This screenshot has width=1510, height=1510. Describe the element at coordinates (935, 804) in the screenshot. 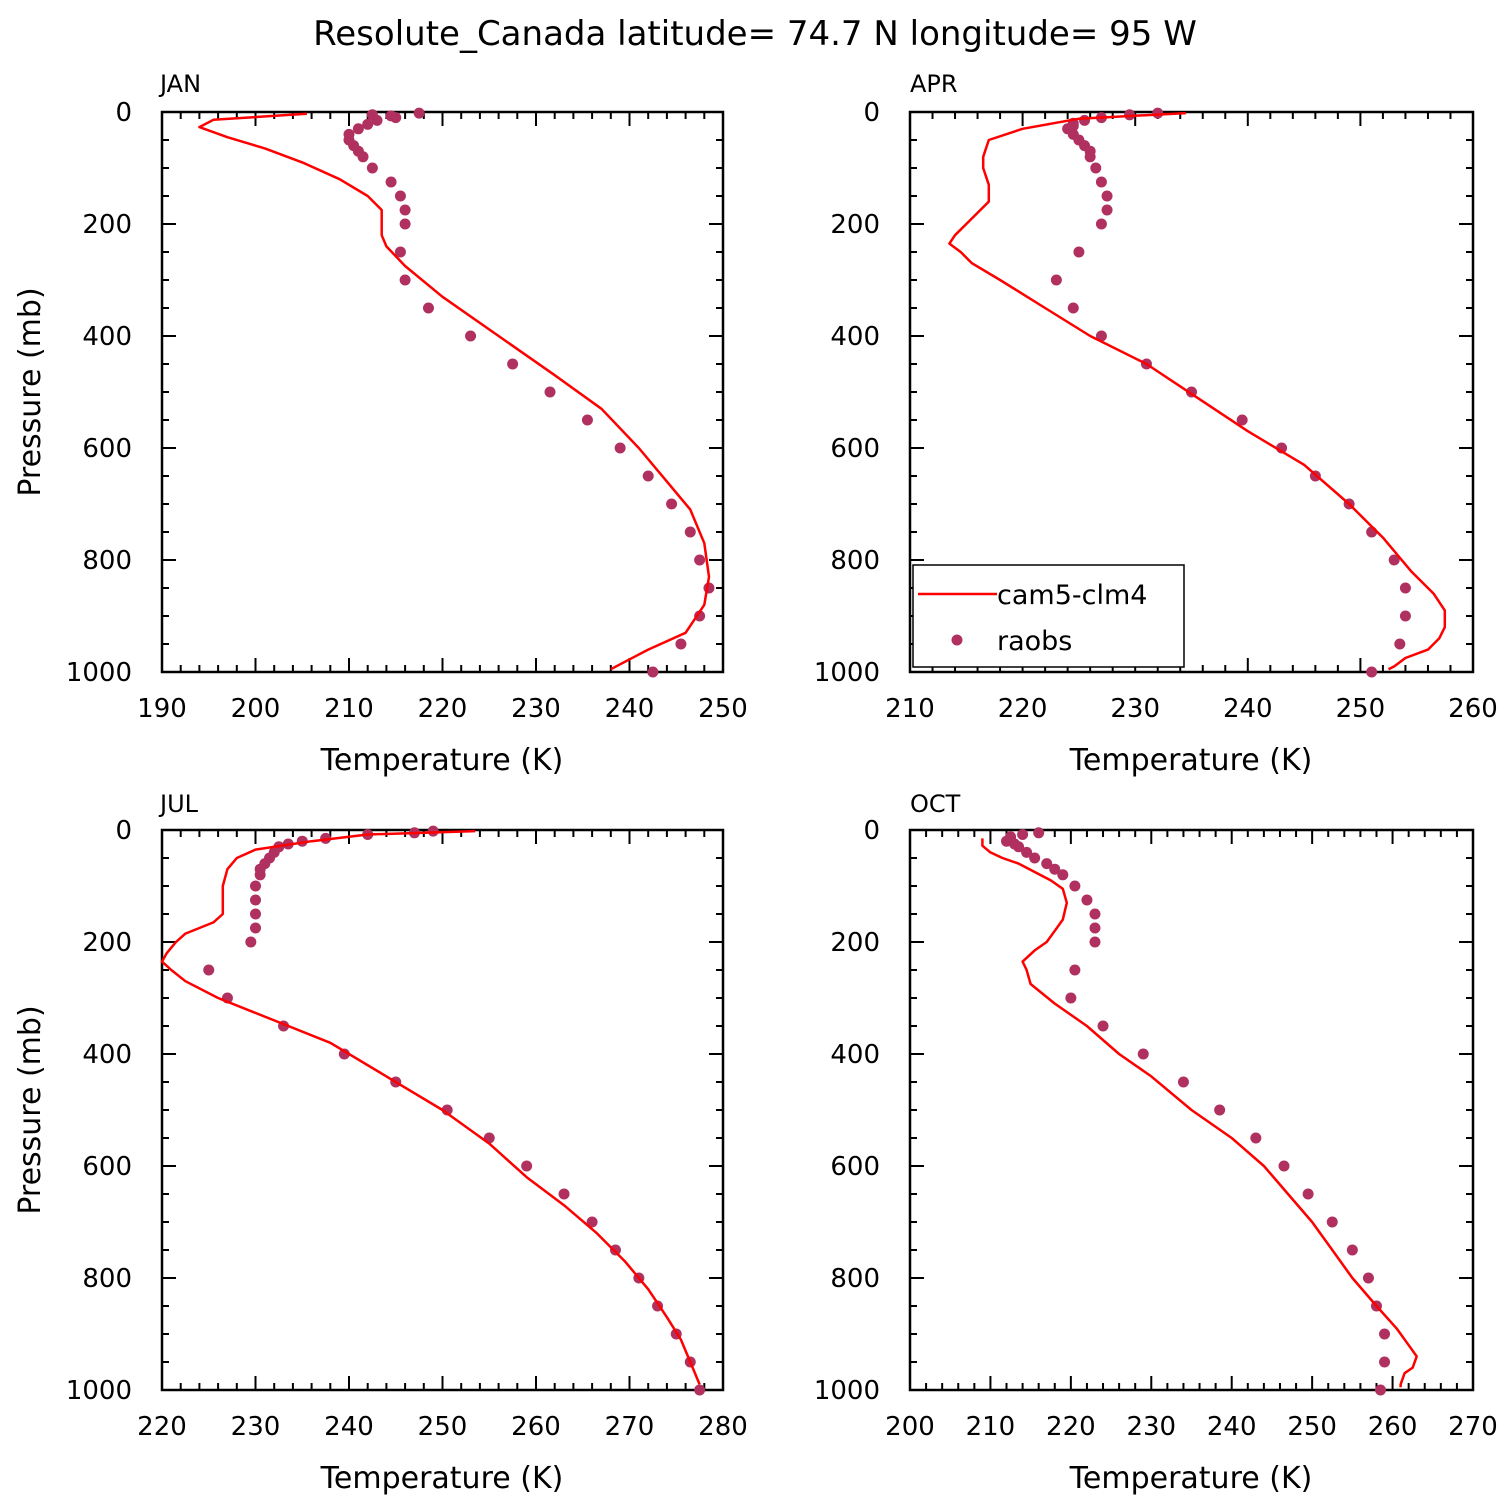

I see `panel-label: OCT` at that location.